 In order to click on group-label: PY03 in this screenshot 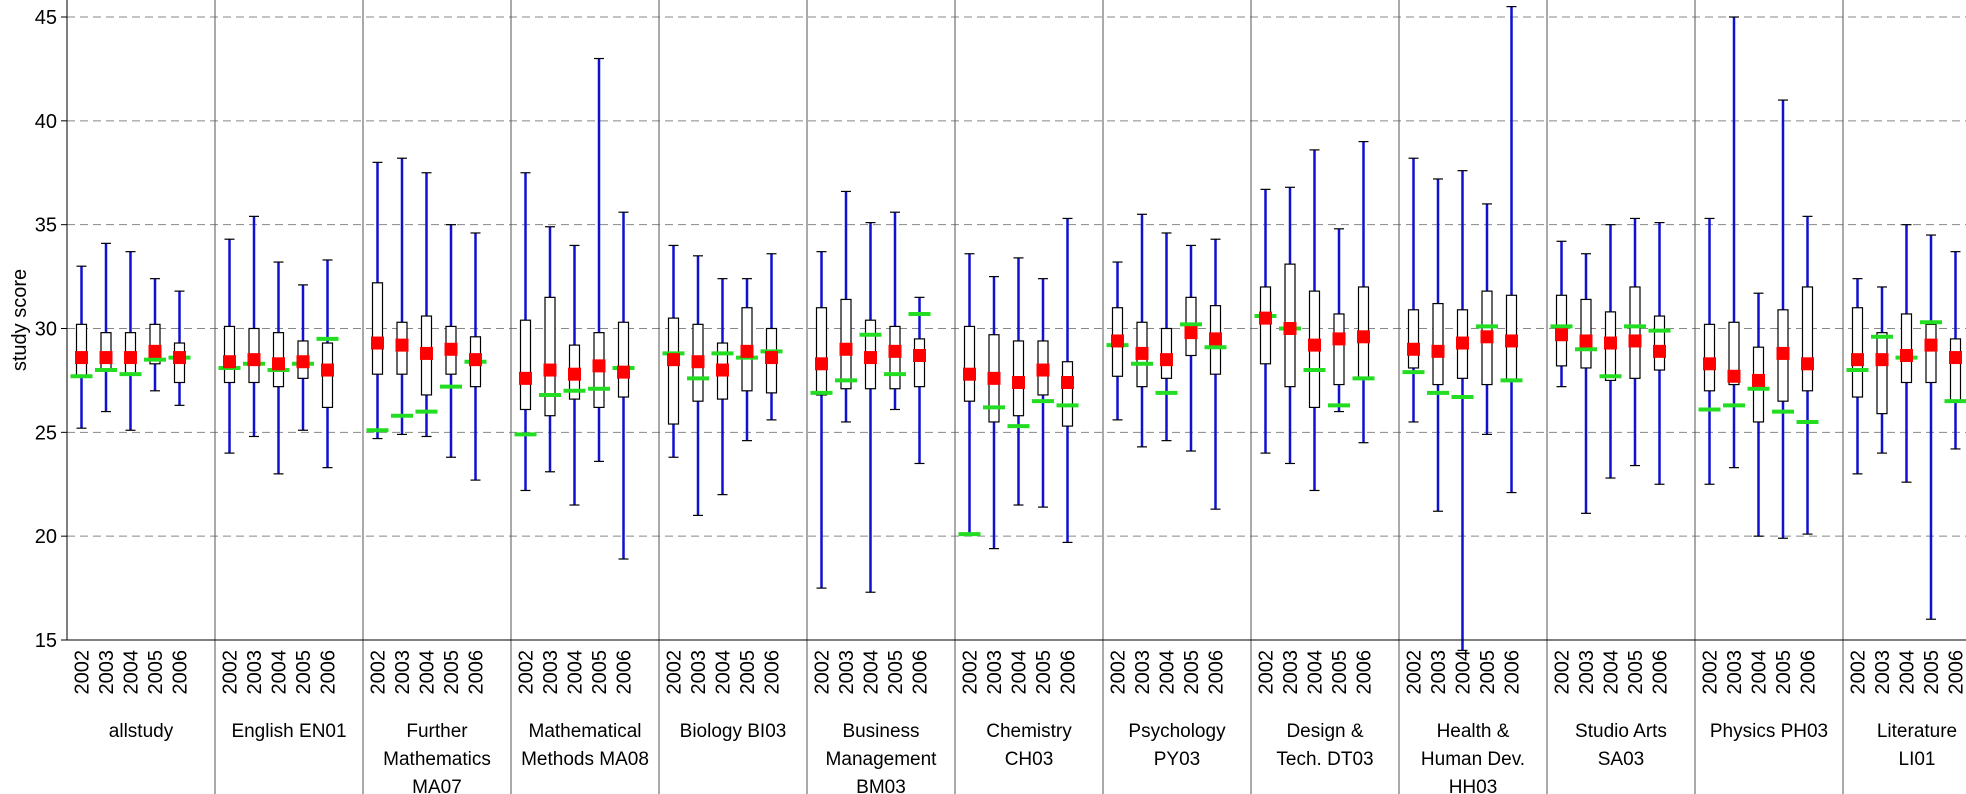, I will do `click(1177, 759)`.